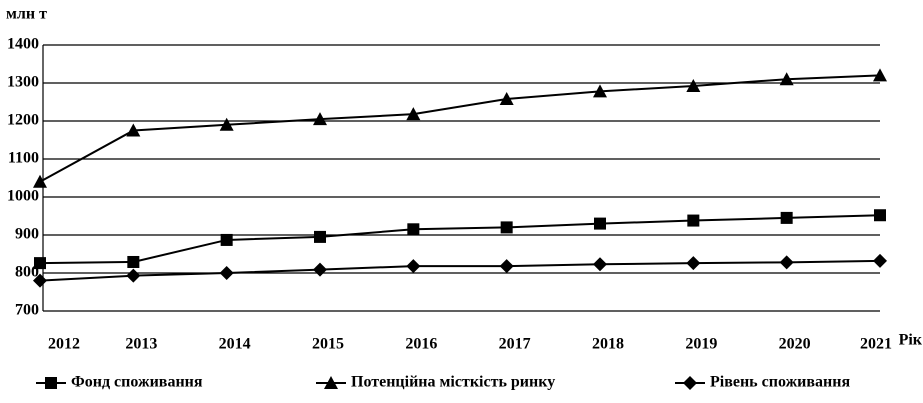 The image size is (923, 403). I want to click on x-tick-label: 2015, so click(328, 344).